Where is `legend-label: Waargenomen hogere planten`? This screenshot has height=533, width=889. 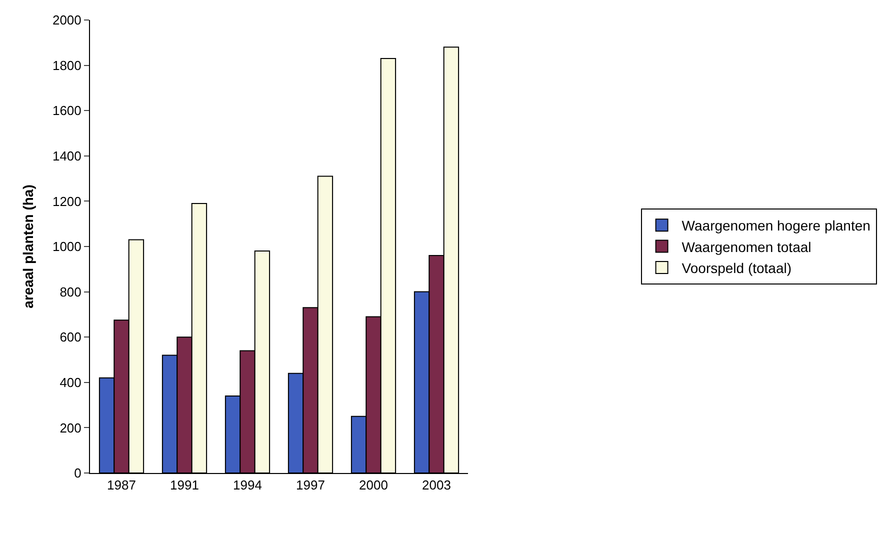
legend-label: Waargenomen hogere planten is located at coordinates (776, 226).